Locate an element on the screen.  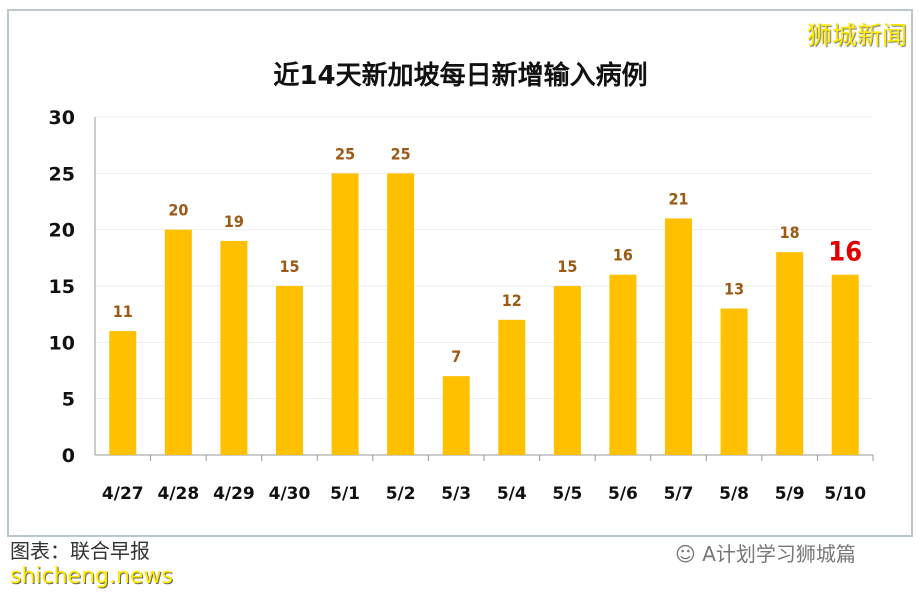
x-tick-label: 4/29 is located at coordinates (234, 494).